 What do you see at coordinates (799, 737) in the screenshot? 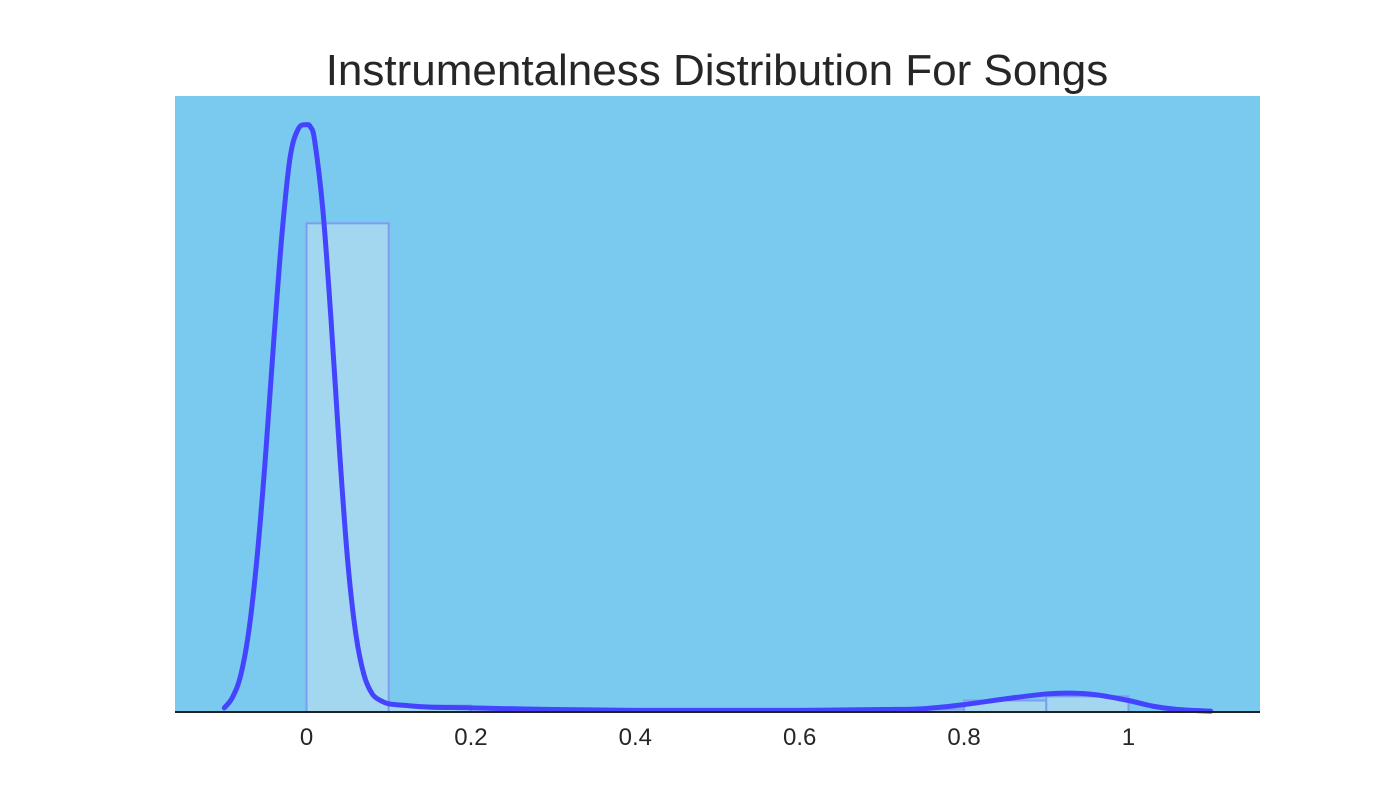
I see `x-tick-label: 0.6` at bounding box center [799, 737].